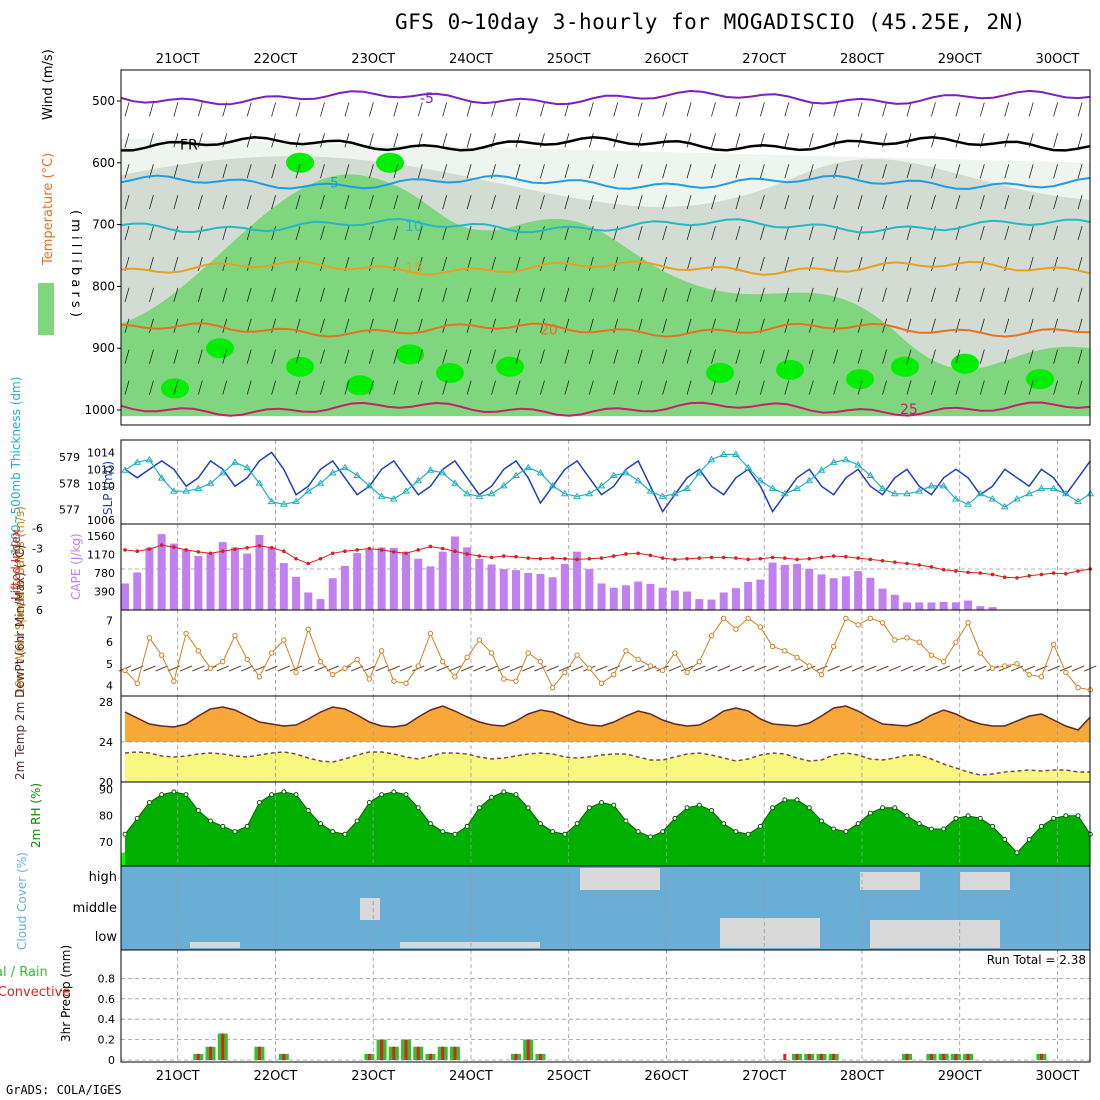 The width and height of the screenshot is (1100, 1100). Describe the element at coordinates (369, 1056) in the screenshot. I see `precip-convective-bar` at that location.